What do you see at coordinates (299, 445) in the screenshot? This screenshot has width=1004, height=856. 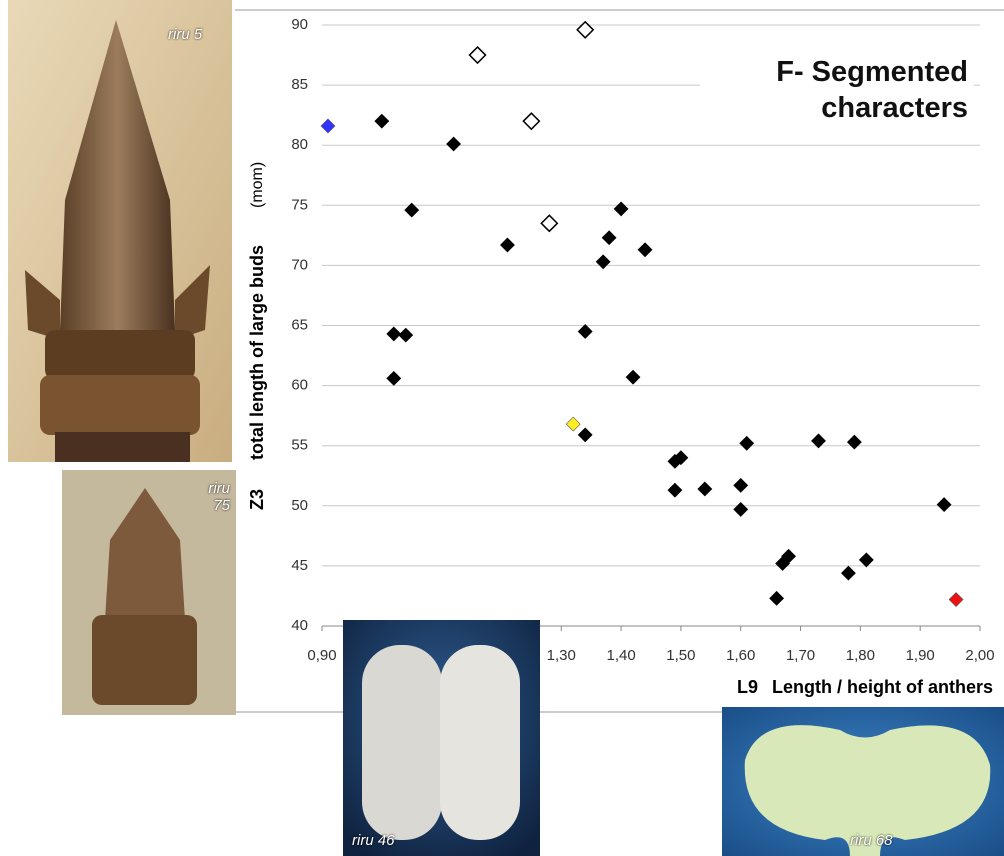 I see `y-tick-label: 55` at bounding box center [299, 445].